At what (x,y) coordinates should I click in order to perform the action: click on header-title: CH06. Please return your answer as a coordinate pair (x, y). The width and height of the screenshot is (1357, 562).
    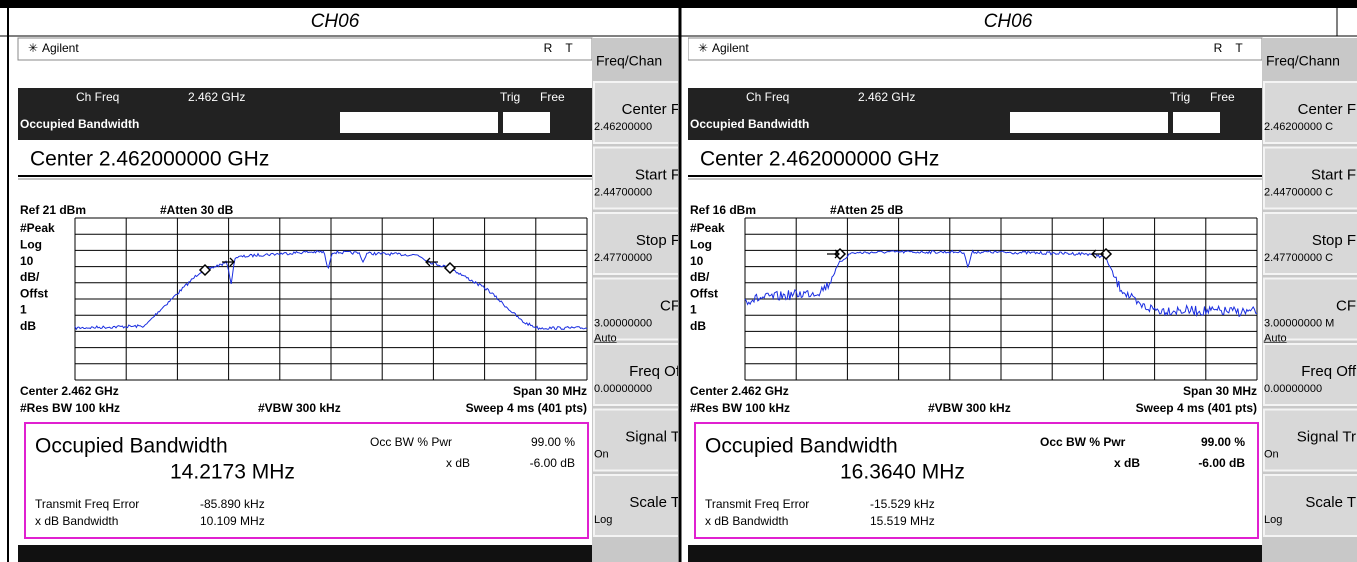
    Looking at the image, I should click on (335, 21).